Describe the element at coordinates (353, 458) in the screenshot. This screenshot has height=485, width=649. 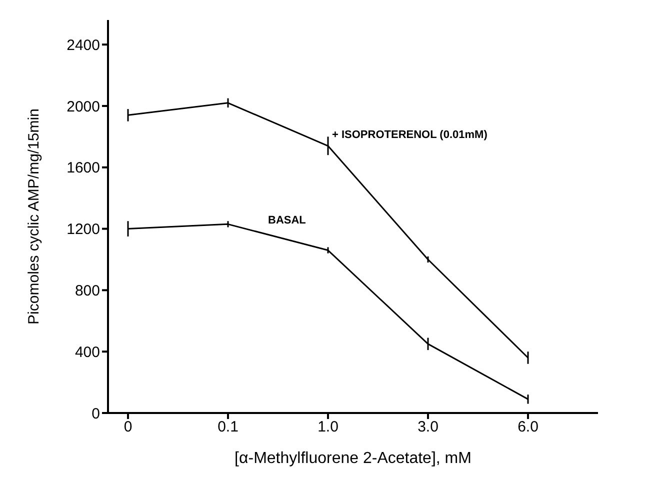
I see `x-axis-title: [α-Methylfluorene 2-Acetate], mM` at that location.